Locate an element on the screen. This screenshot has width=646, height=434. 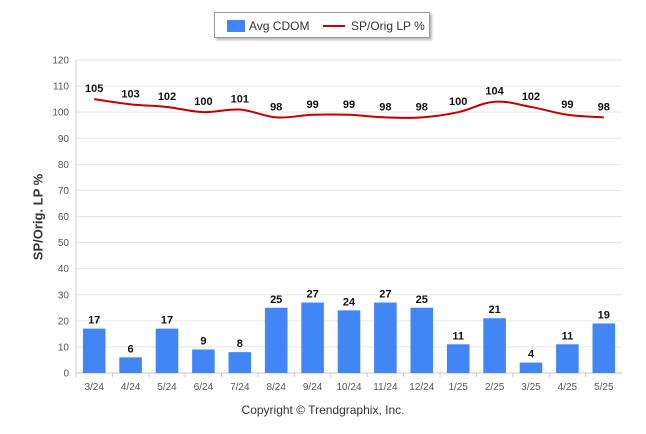
y-axis-ticks: 0 10 20 30 40 50 60 70 80 90 100 110 120 is located at coordinates (60, 218).